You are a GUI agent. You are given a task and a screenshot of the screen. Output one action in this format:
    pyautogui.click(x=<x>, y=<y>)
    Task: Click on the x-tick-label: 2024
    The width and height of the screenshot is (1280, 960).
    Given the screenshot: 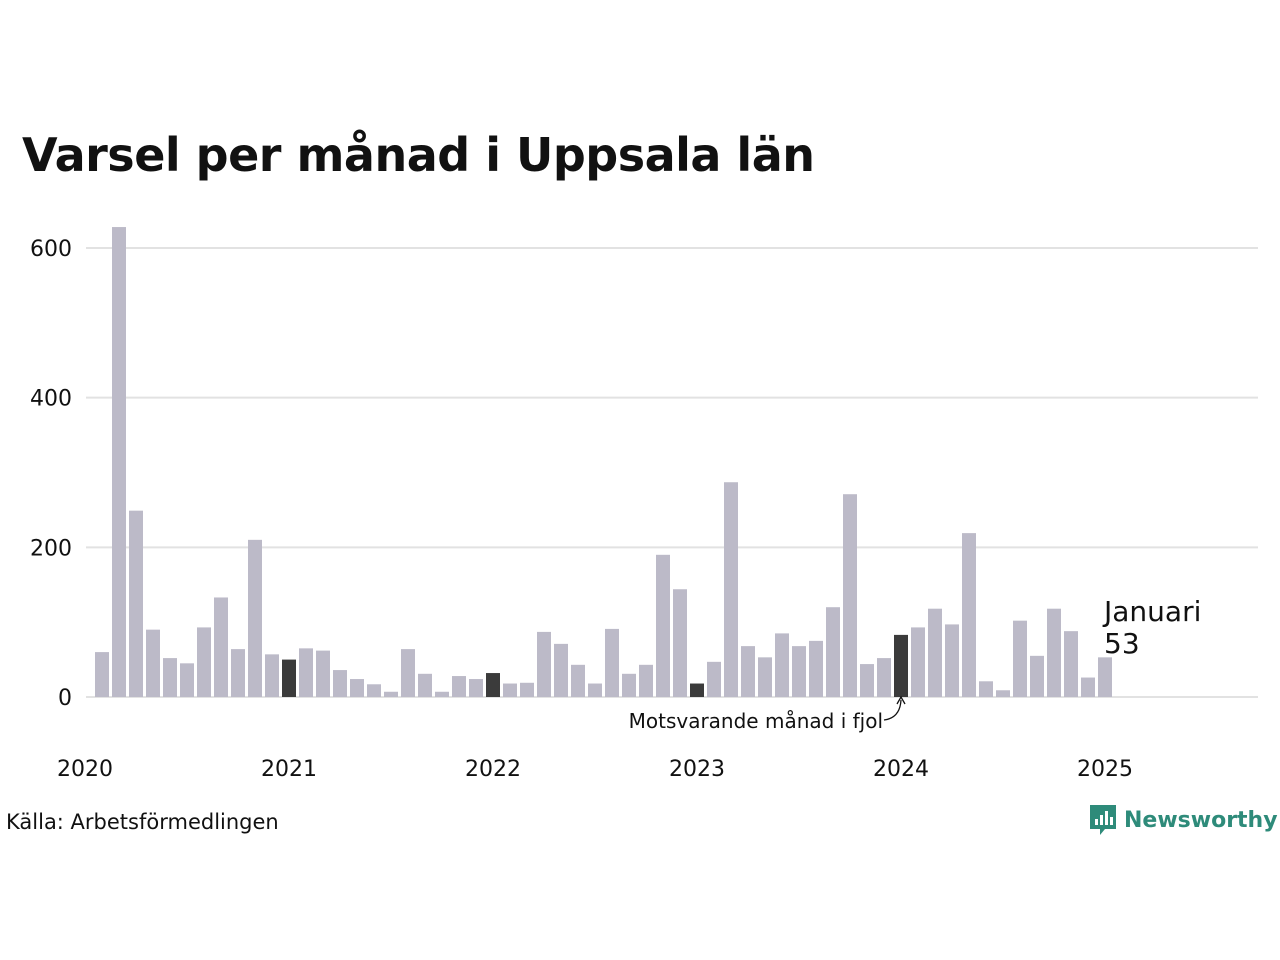 What is the action you would take?
    pyautogui.click(x=901, y=769)
    